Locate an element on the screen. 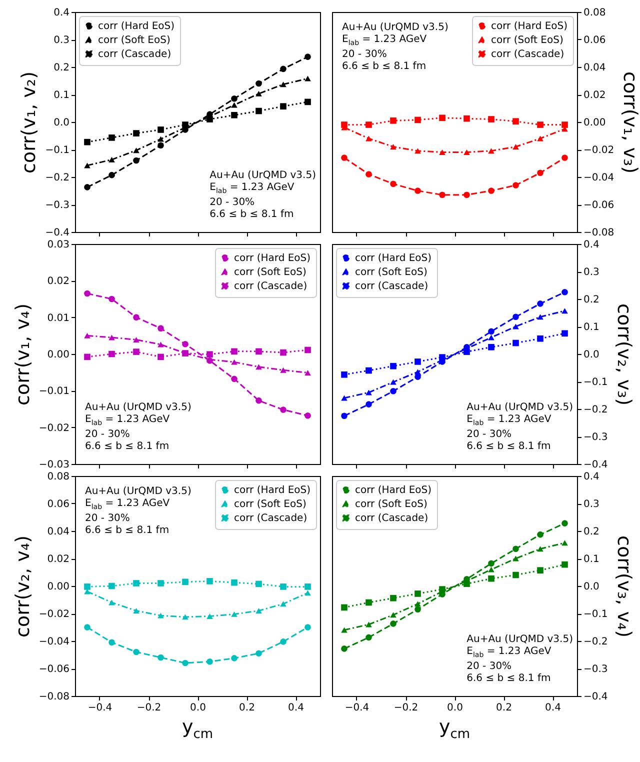 The width and height of the screenshot is (640, 762). y-tick-label: 0.02 is located at coordinates (58, 559).